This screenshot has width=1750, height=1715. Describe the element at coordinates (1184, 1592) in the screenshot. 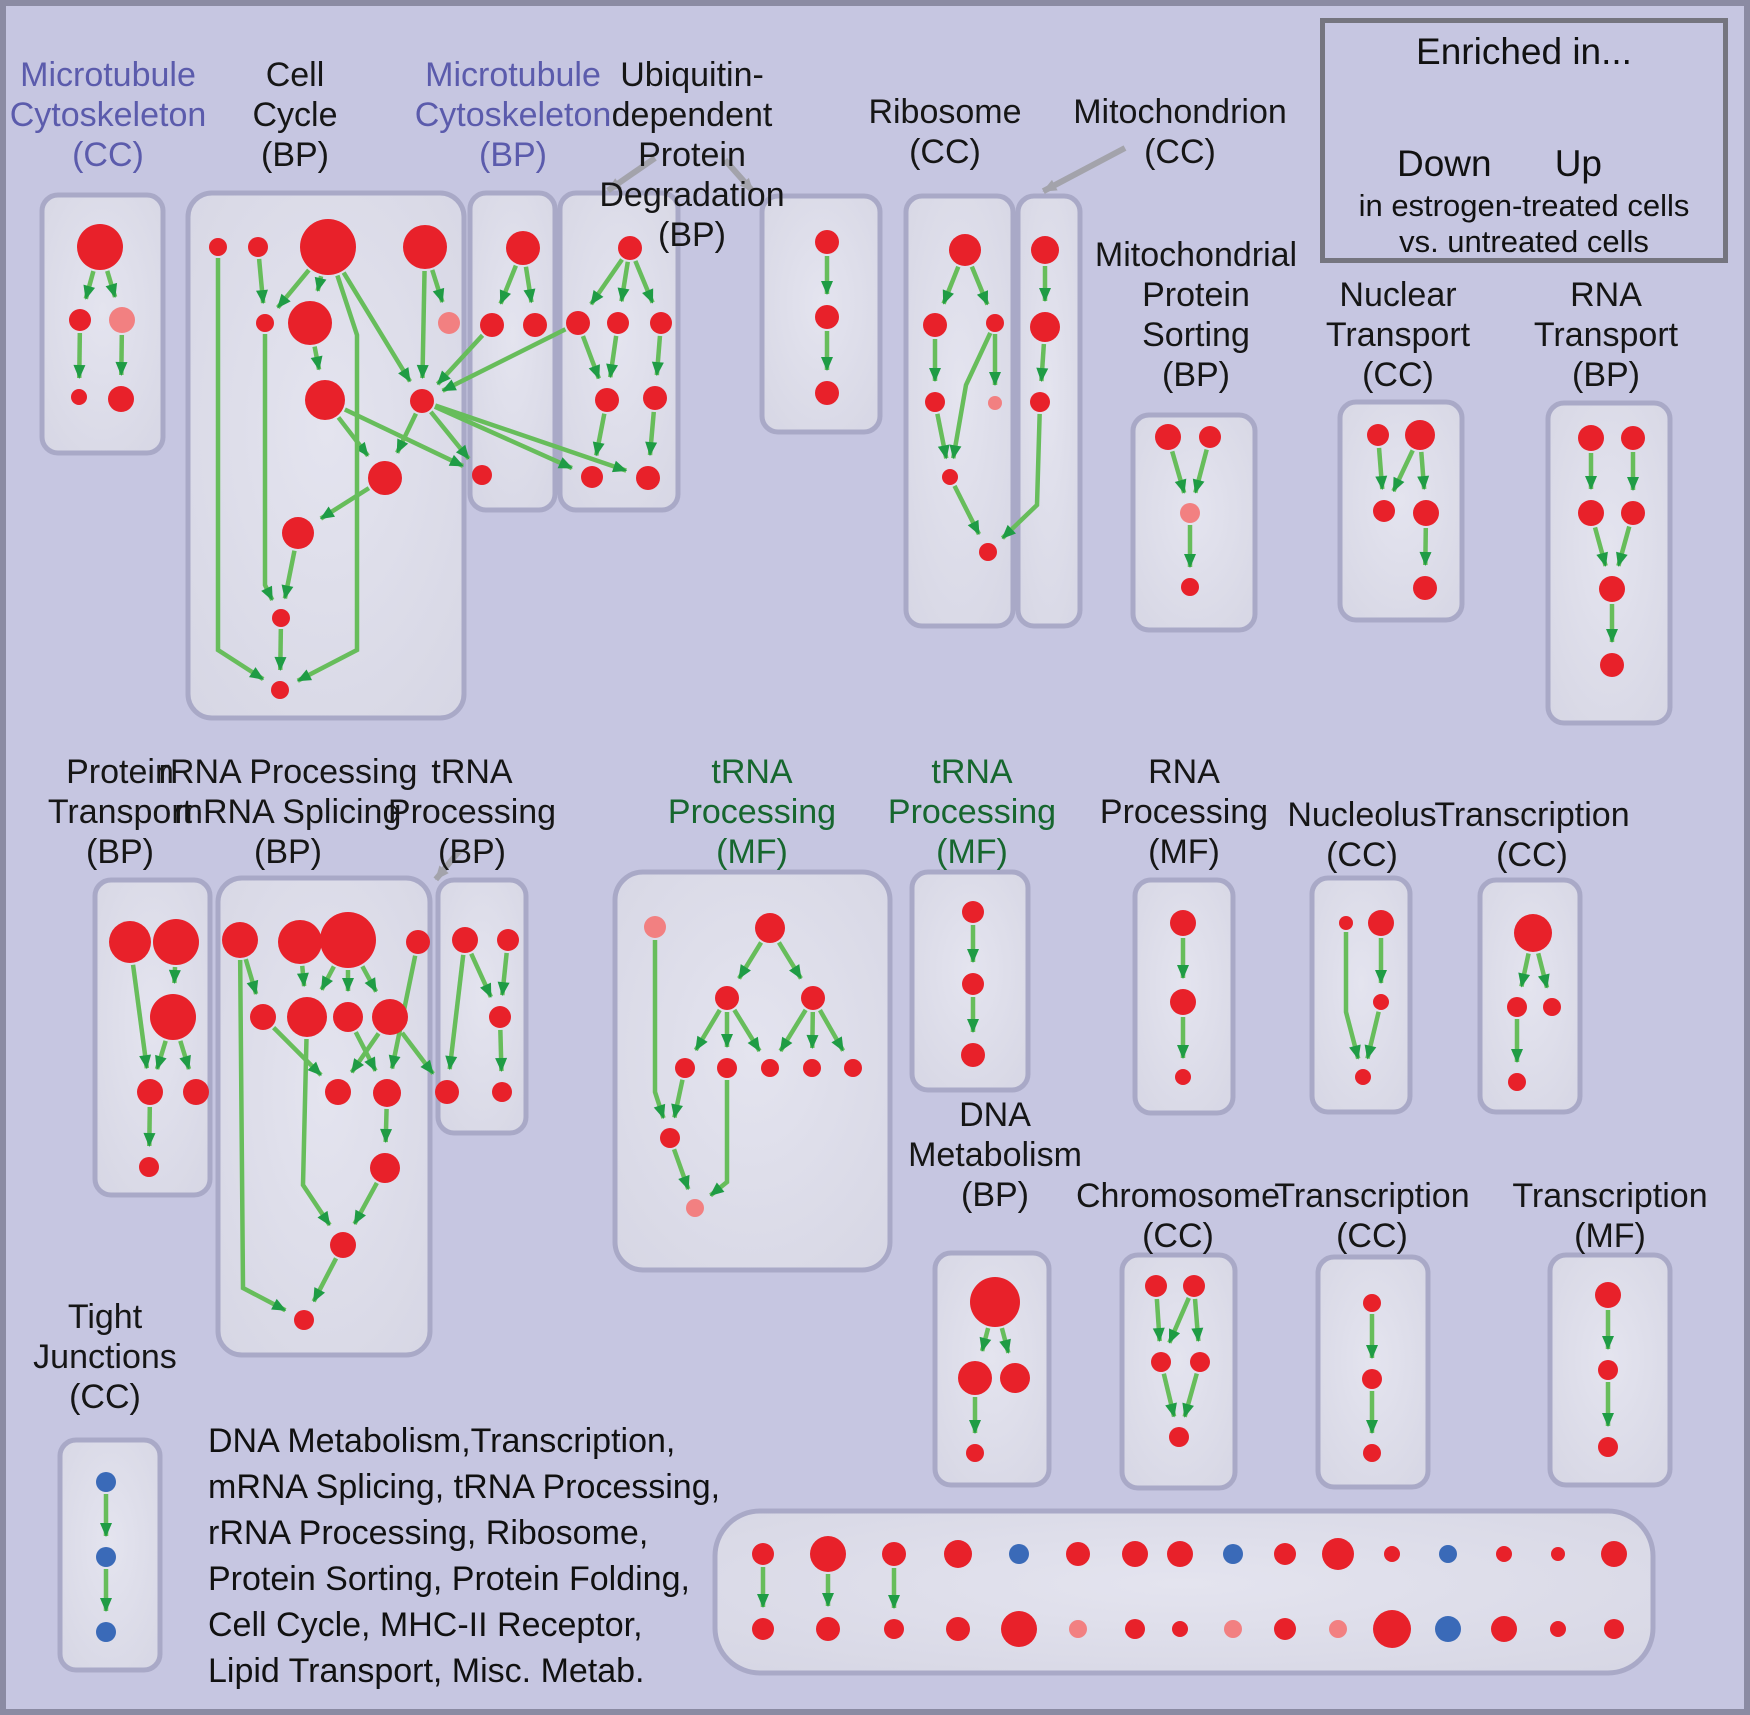

I see `misc-box` at that location.